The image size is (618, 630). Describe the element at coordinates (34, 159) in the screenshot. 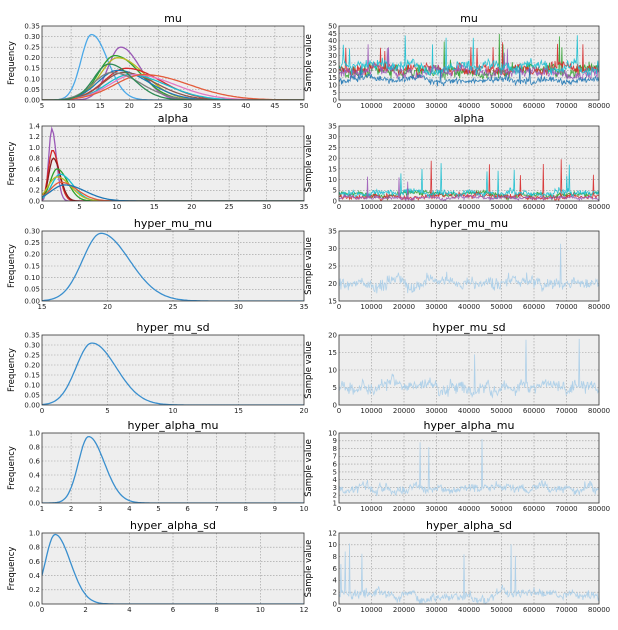

I see `y-tick-label: 0.8` at that location.